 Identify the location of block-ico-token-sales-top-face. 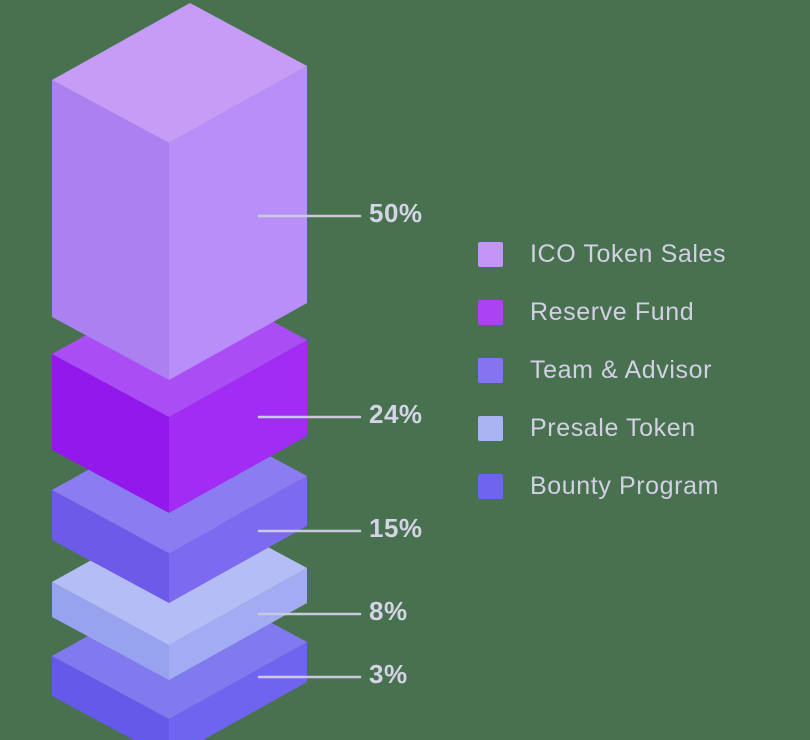
(179, 73).